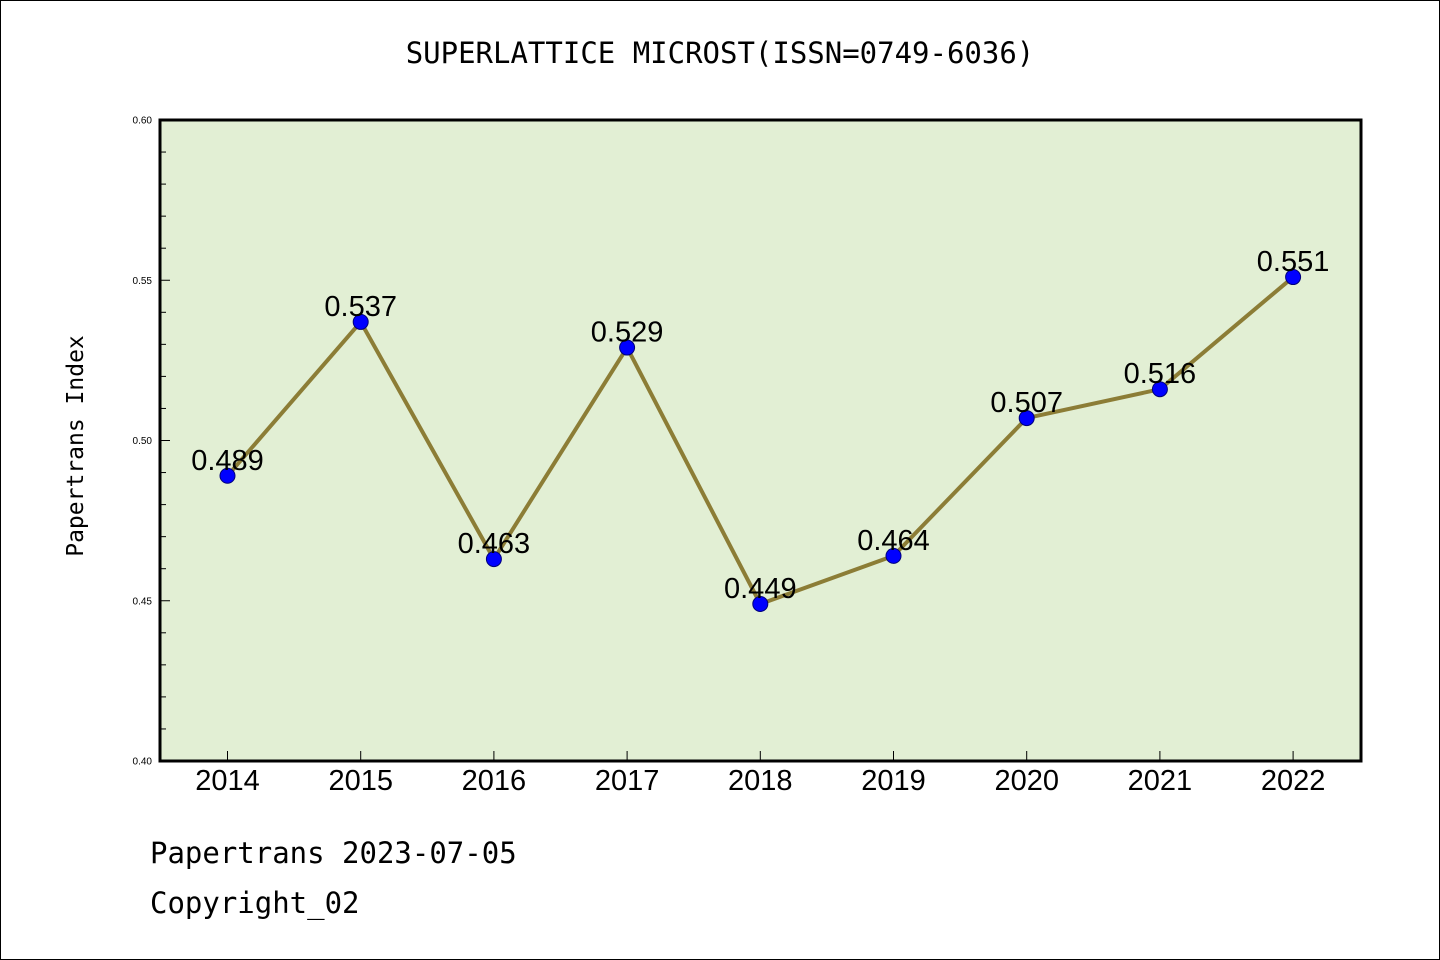 The height and width of the screenshot is (960, 1440). Describe the element at coordinates (893, 541) in the screenshot. I see `data-label: 0.464` at that location.